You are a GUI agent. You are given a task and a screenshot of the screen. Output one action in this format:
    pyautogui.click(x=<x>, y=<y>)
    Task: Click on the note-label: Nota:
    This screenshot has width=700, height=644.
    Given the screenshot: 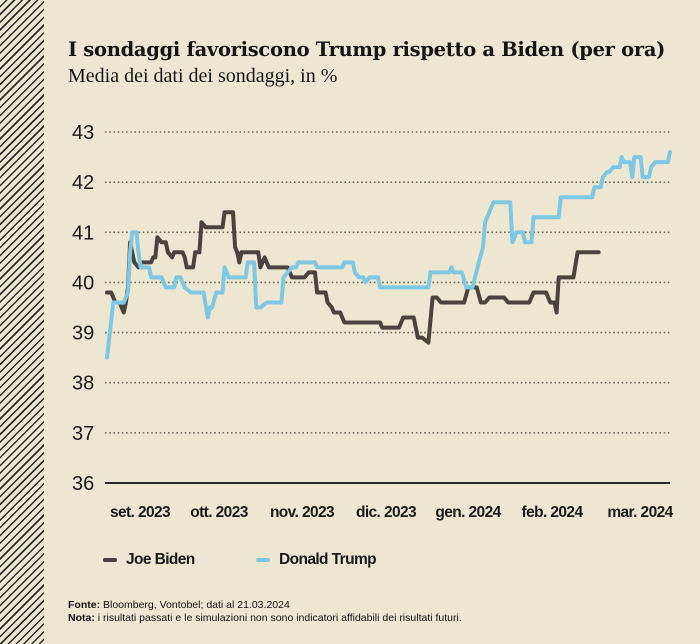 What is the action you would take?
    pyautogui.click(x=81, y=618)
    